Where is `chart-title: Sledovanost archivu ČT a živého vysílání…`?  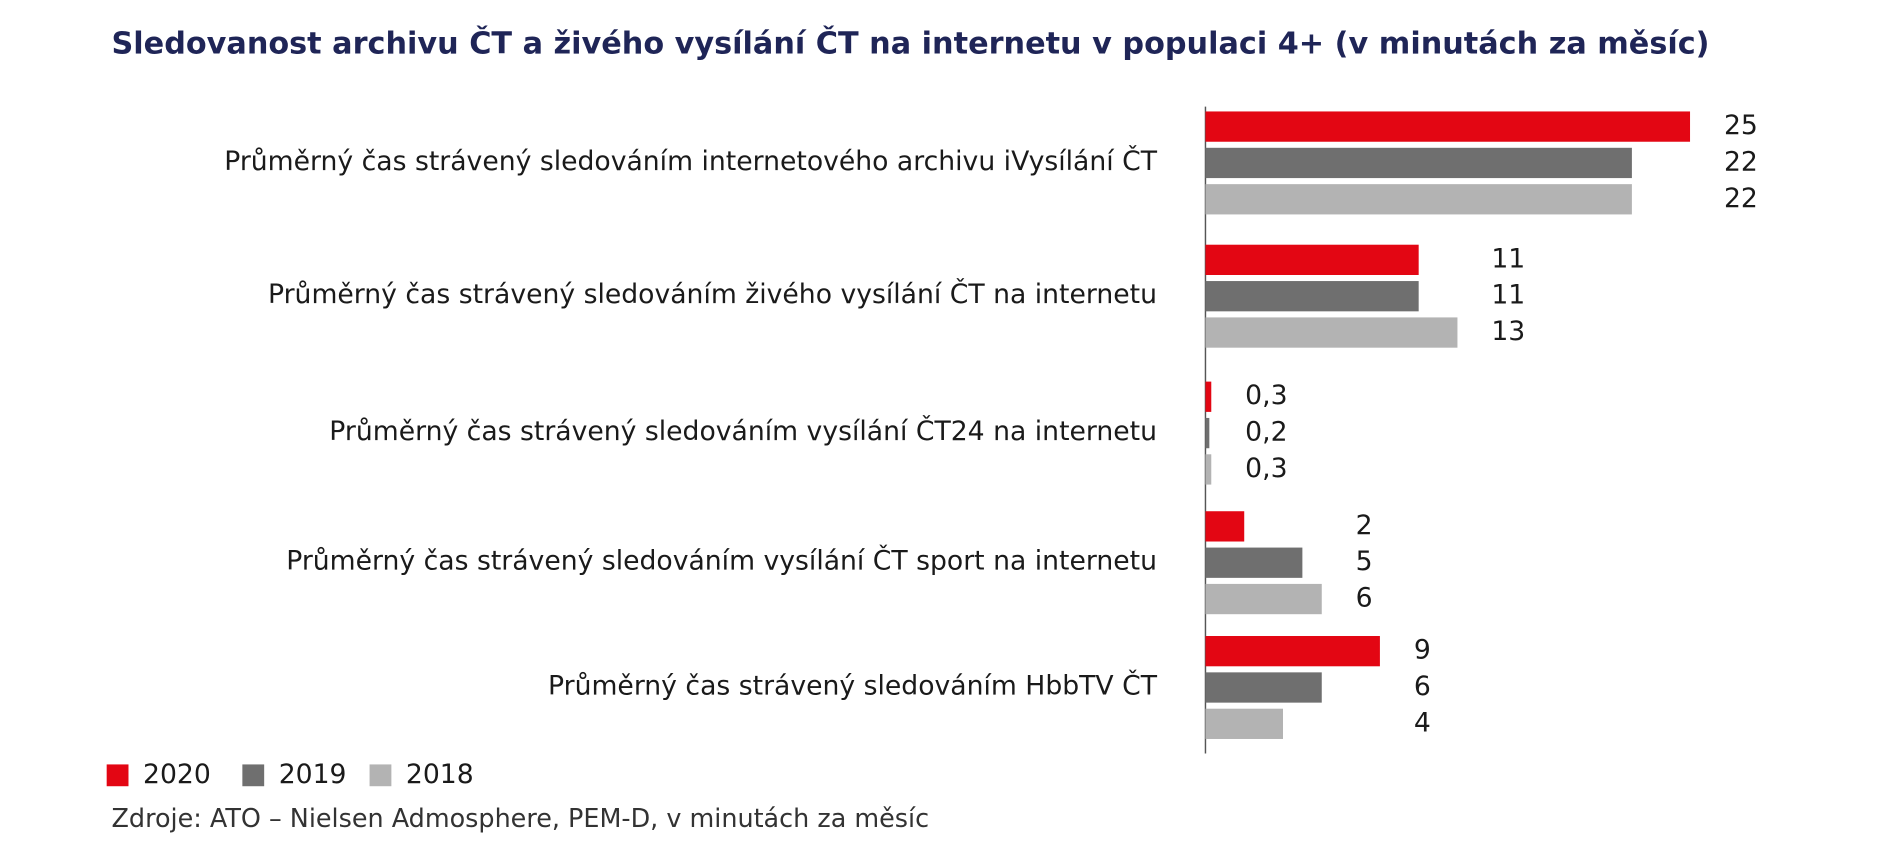
chart-title: Sledovanost archivu ČT a živého vysílání… is located at coordinates (911, 42).